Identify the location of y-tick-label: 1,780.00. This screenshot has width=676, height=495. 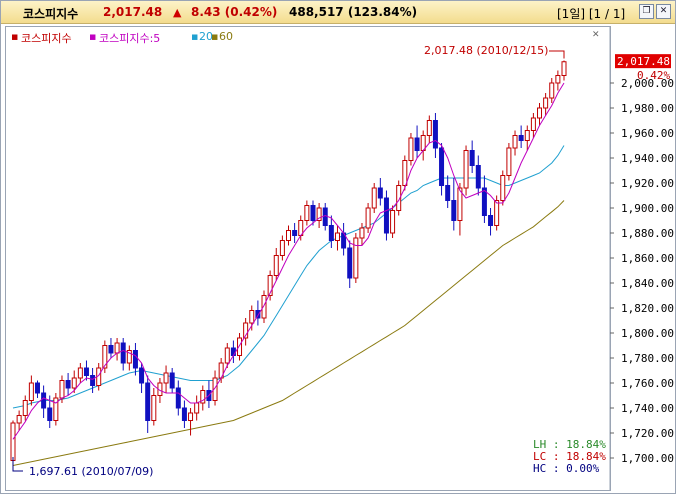
(647, 358).